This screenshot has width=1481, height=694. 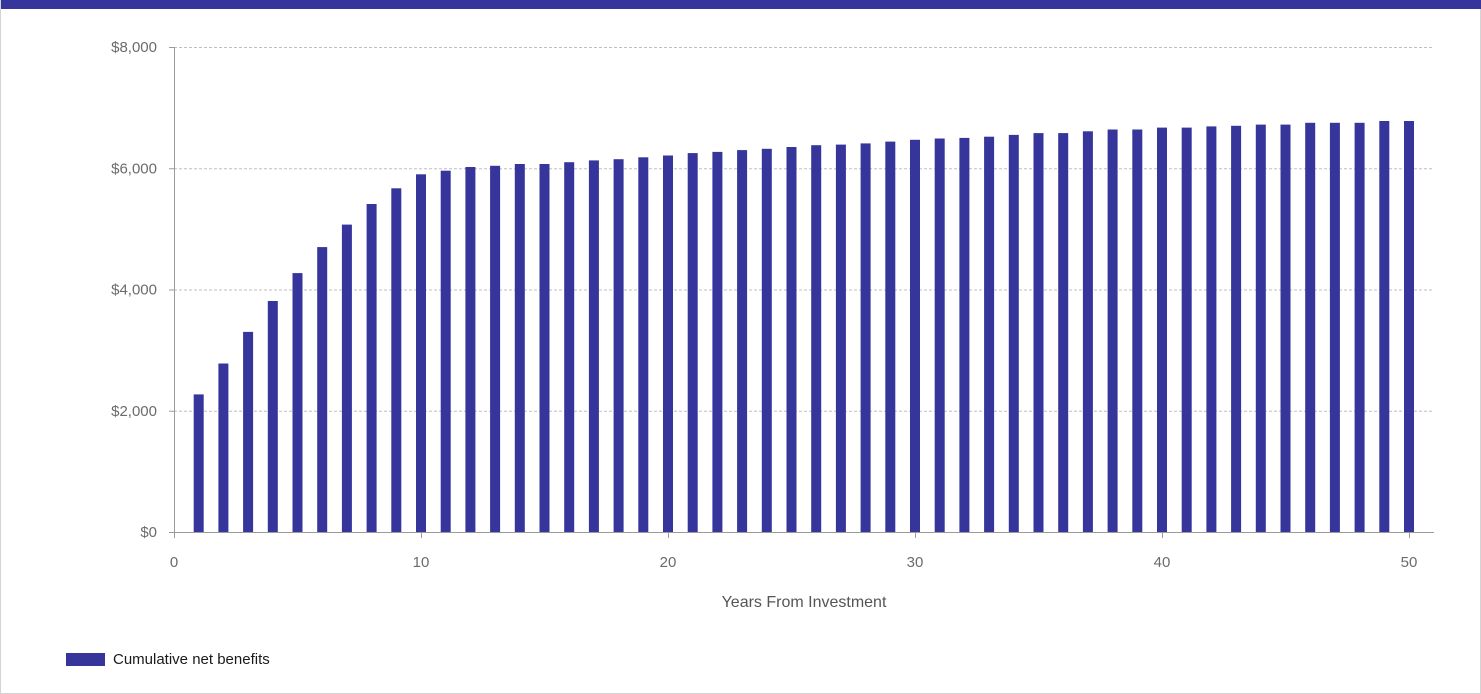 What do you see at coordinates (85, 659) in the screenshot?
I see `legend-swatch` at bounding box center [85, 659].